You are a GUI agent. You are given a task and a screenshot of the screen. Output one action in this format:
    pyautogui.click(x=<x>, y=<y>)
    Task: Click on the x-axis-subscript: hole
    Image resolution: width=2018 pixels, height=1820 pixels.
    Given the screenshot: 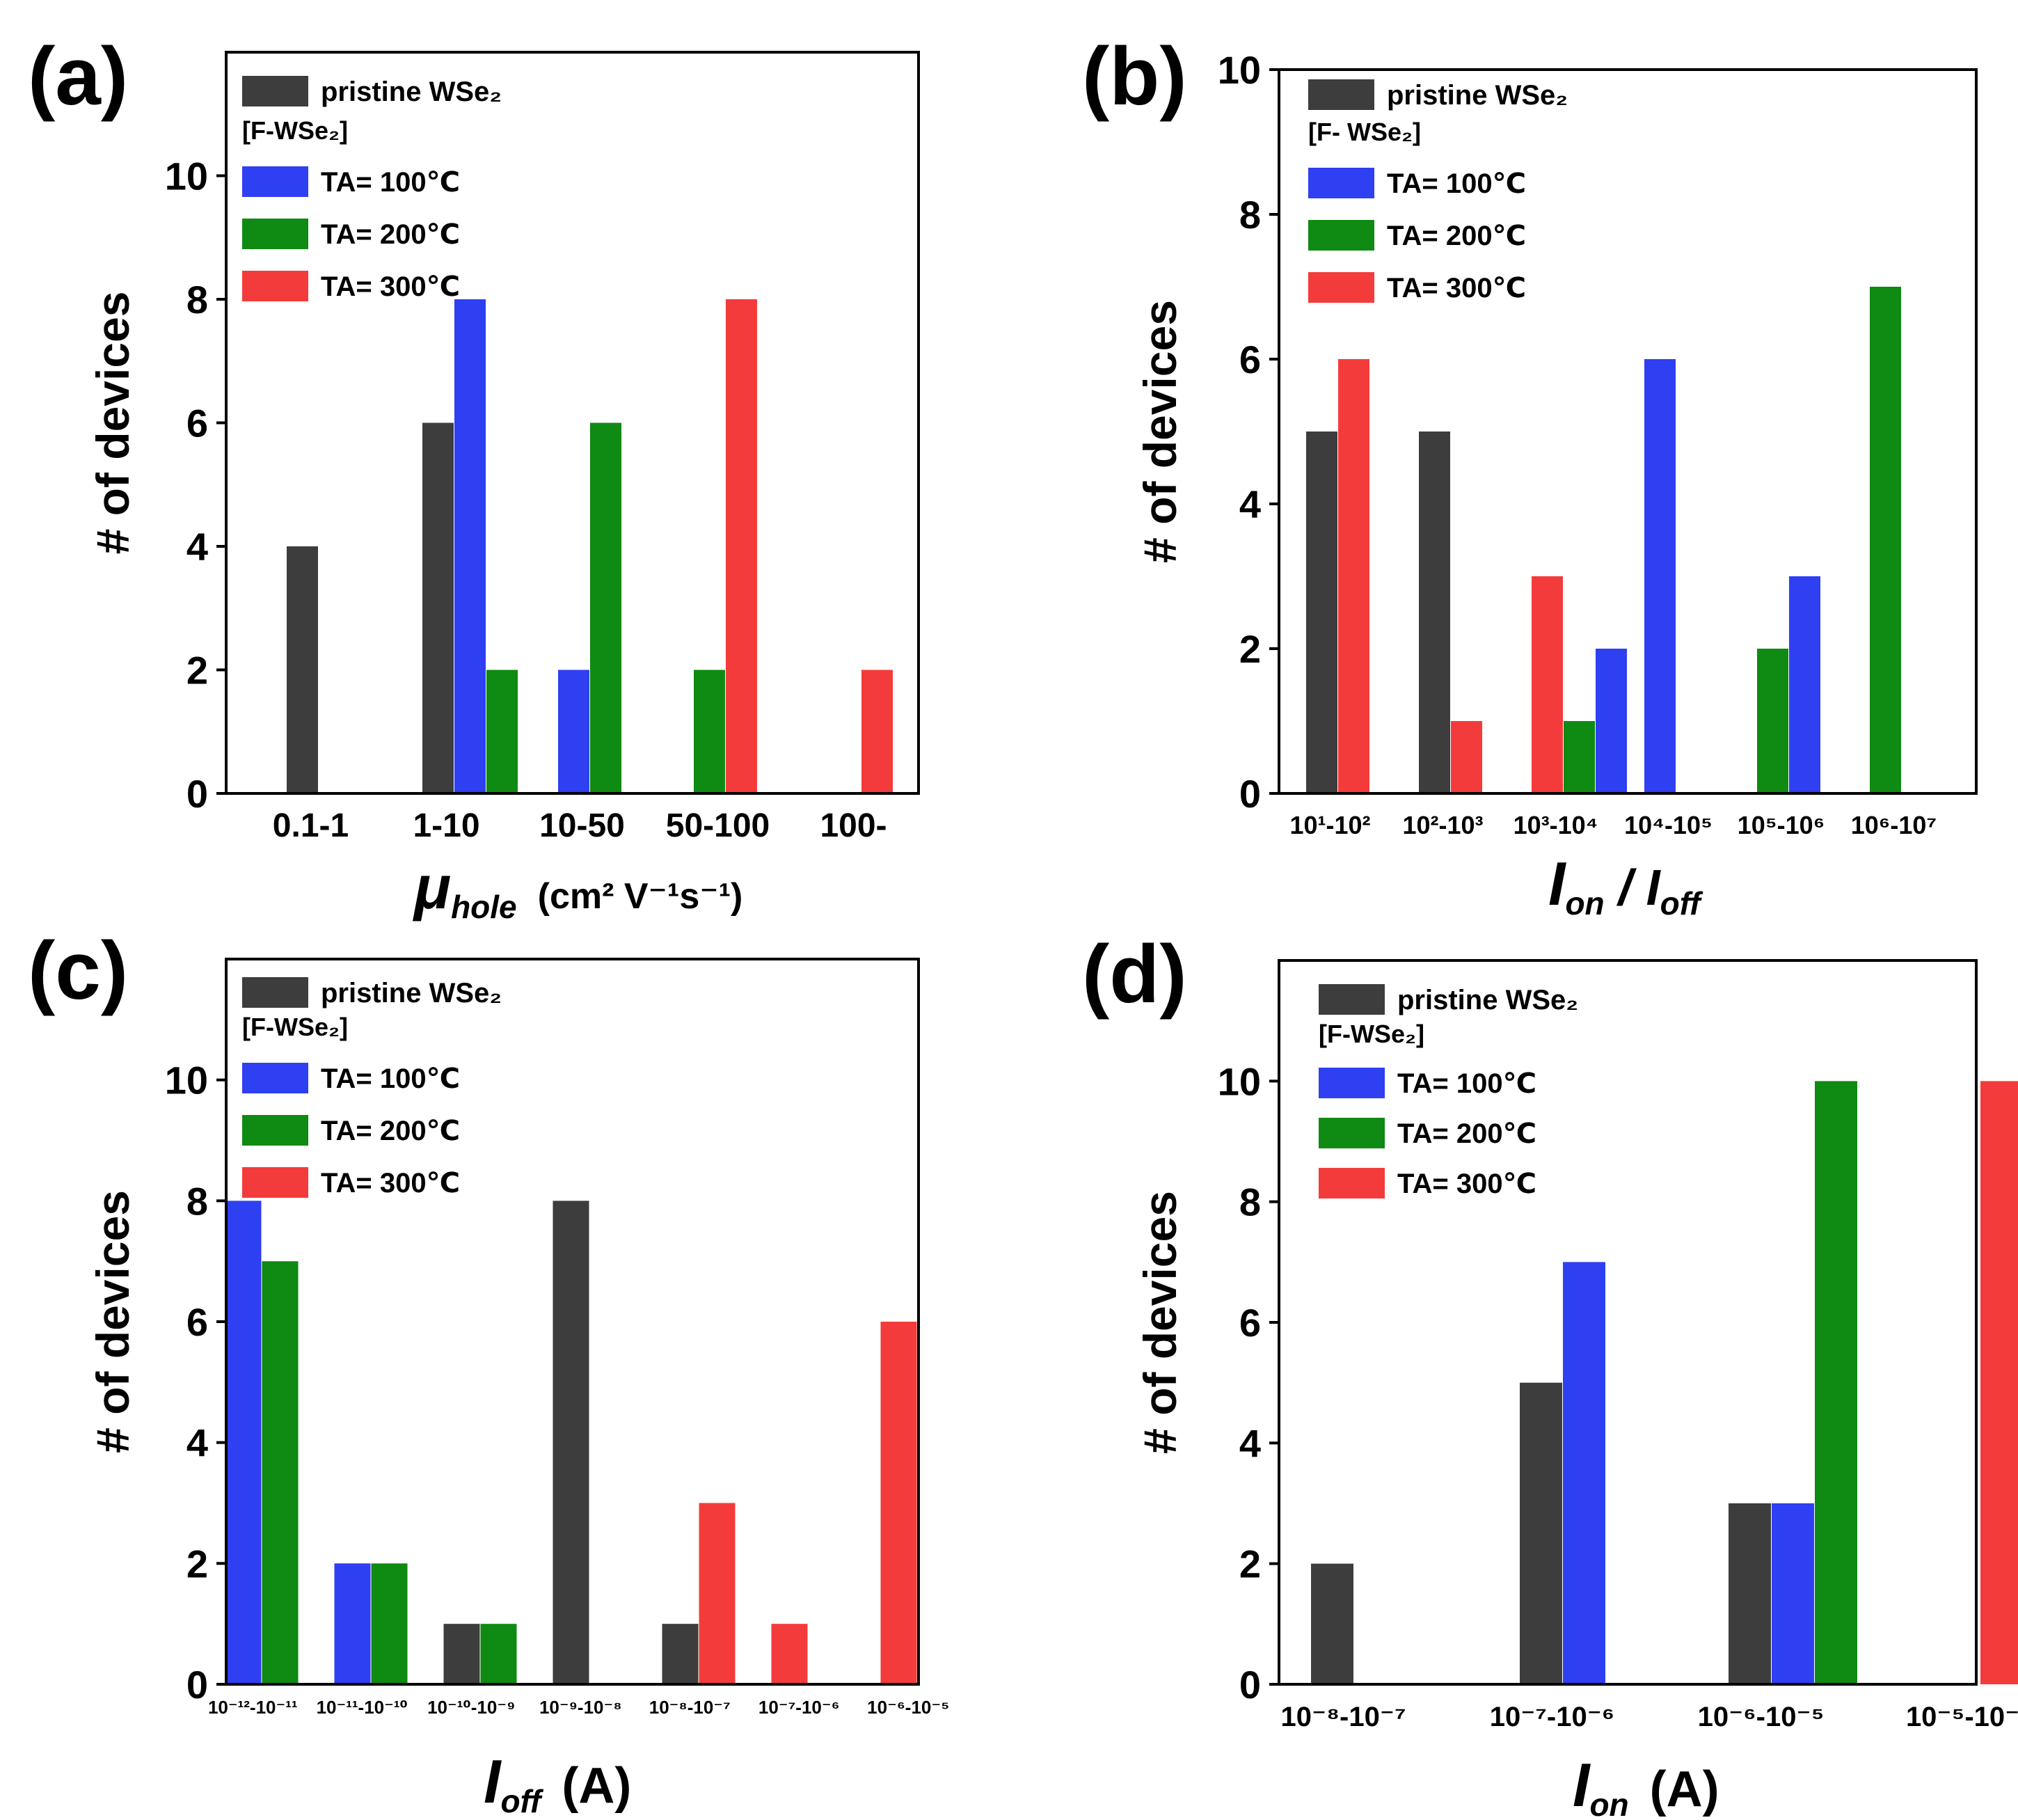 What is the action you would take?
    pyautogui.click(x=484, y=907)
    